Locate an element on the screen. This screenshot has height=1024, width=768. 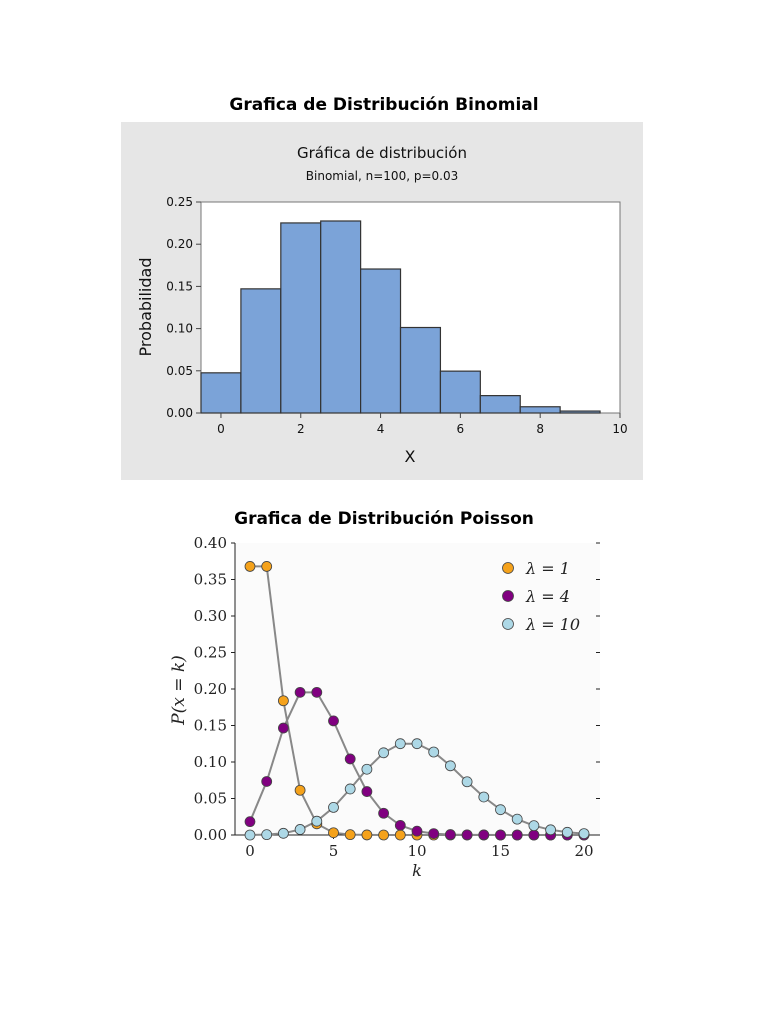
poisson-x-axis-label: k is located at coordinates (417, 870).